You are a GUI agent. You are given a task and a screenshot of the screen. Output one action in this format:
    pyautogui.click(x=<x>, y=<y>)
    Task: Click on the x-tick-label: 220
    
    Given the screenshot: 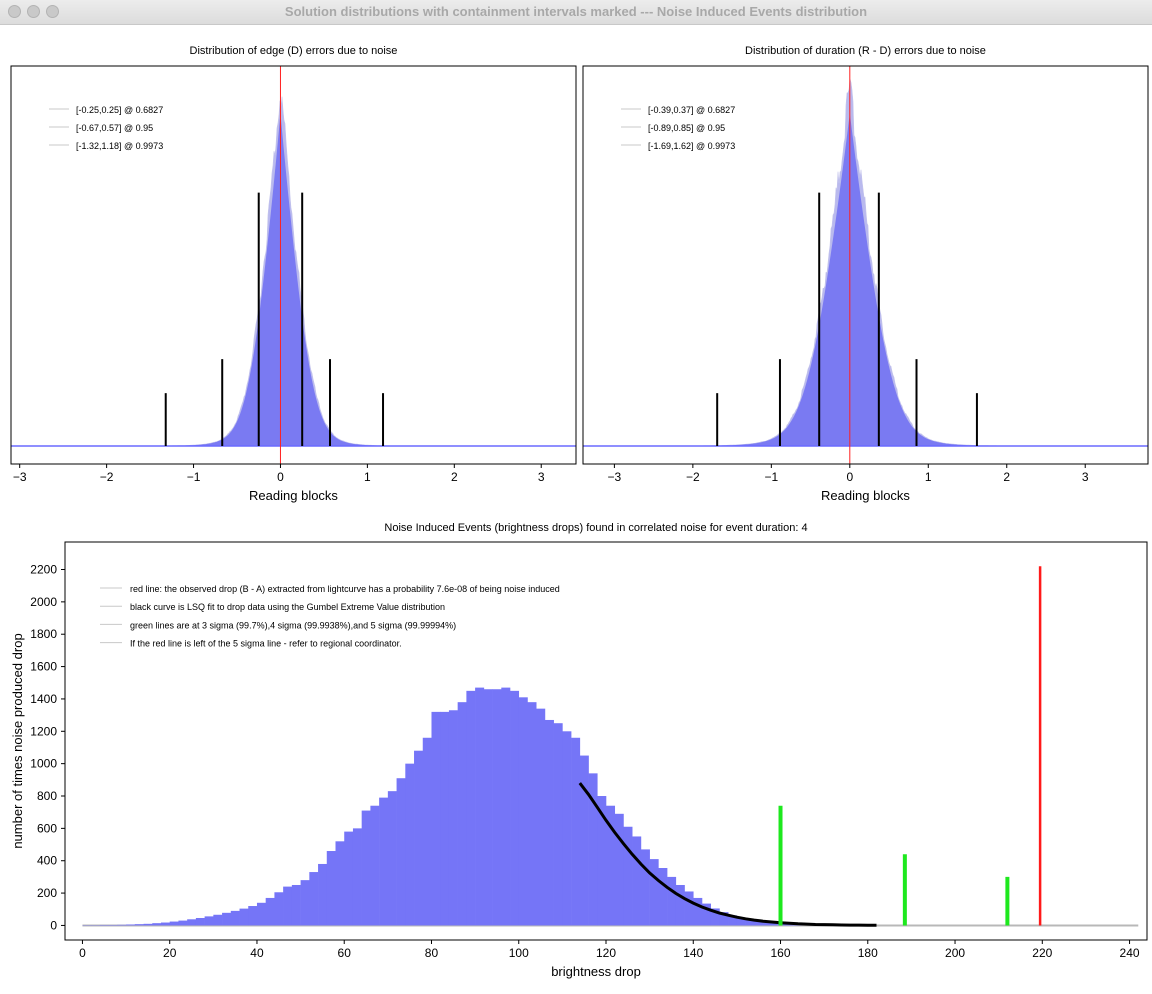 What is the action you would take?
    pyautogui.click(x=1042, y=953)
    